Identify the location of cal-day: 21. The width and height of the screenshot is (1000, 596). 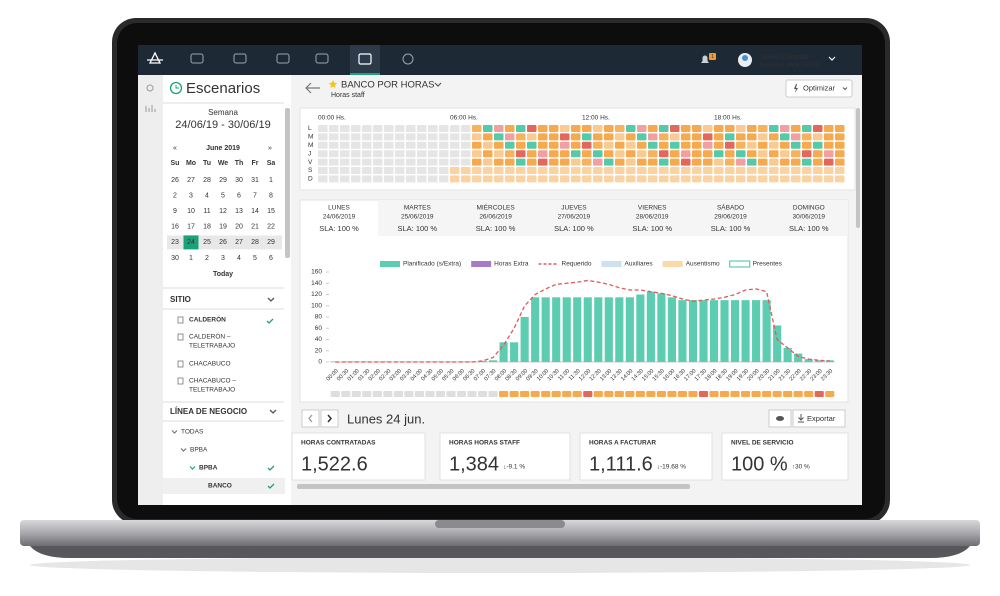
(255, 227).